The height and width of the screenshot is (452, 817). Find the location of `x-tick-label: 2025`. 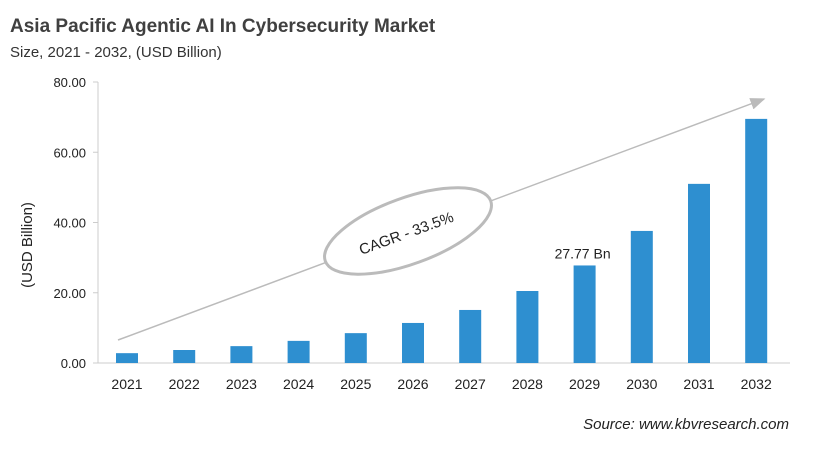

x-tick-label: 2025 is located at coordinates (355, 384).